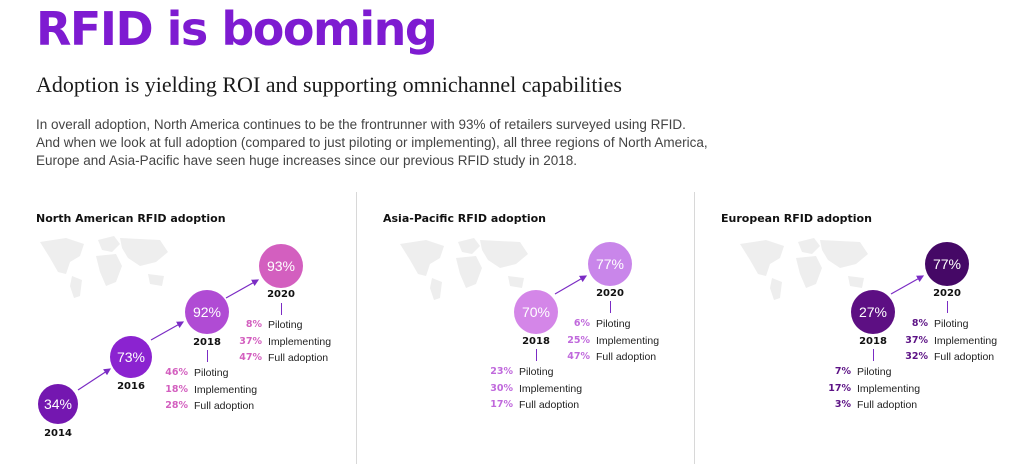 This screenshot has width=1024, height=472. Describe the element at coordinates (873, 312) in the screenshot. I see `eu-value-2018: 27%` at that location.